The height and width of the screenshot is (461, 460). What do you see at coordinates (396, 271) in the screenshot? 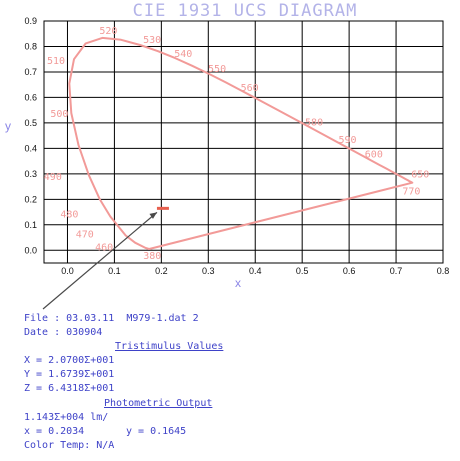
I see `x-tick-label-7: 0.7` at bounding box center [396, 271].